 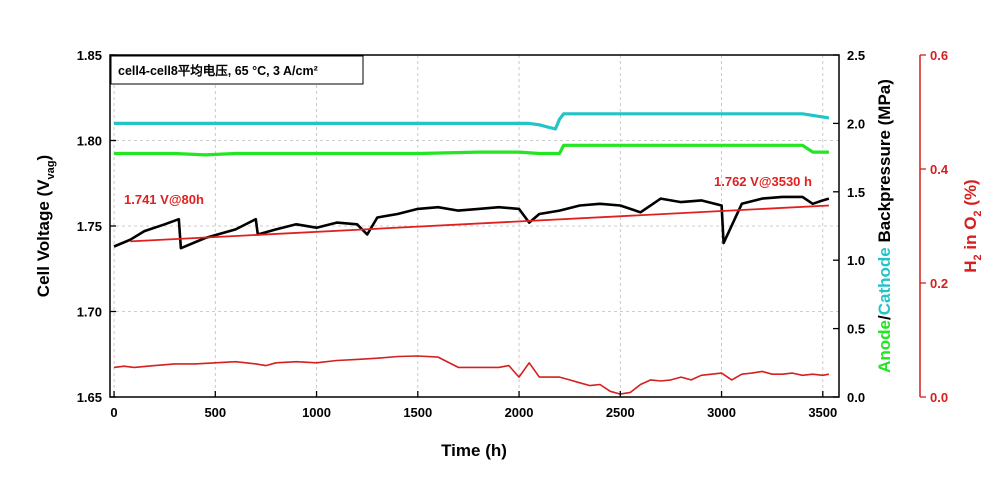 I want to click on x-tick-label: 3500, so click(x=822, y=412).